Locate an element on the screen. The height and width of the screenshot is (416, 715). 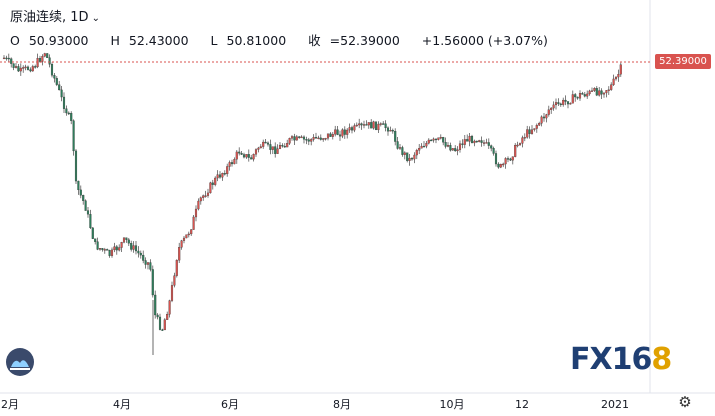
tradingview-logo-icon is located at coordinates (20, 362).